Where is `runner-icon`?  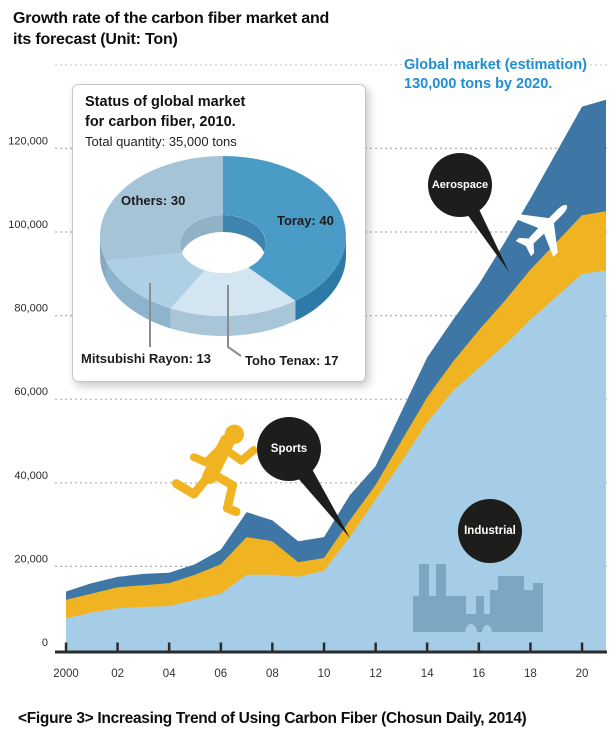 runner-icon is located at coordinates (214, 470).